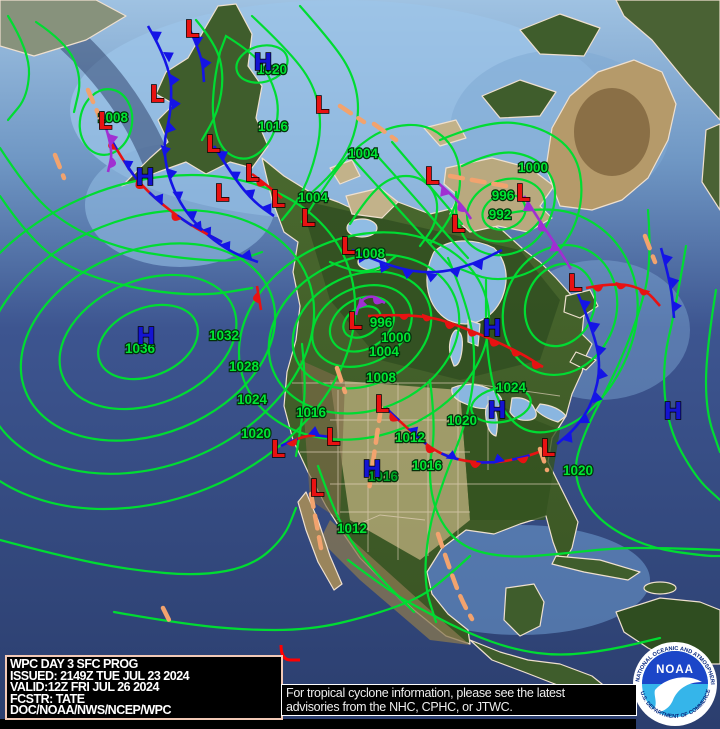 This screenshot has height=729, width=720. Describe the element at coordinates (289, 653) in the screenshot. I see `registration-mark` at that location.